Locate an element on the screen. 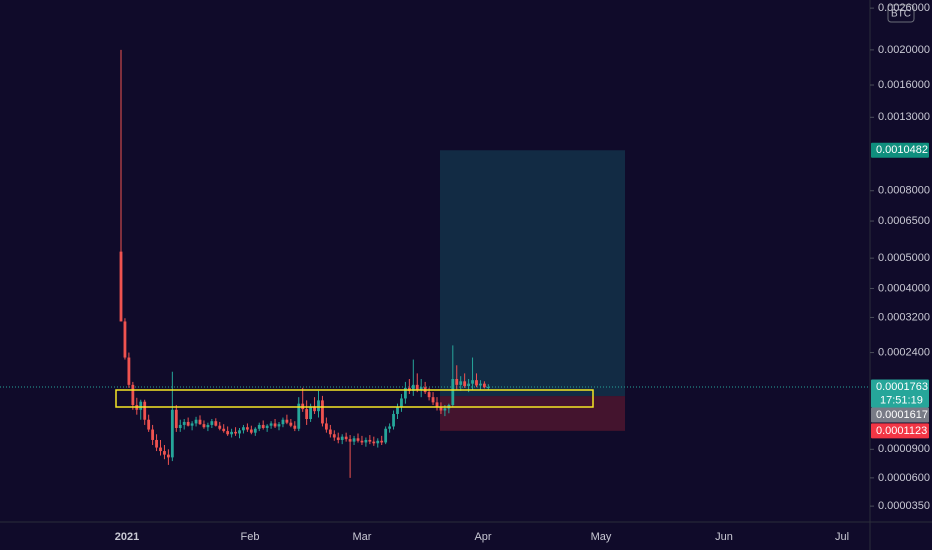  y-tick-label: 0.0005000 is located at coordinates (904, 258).